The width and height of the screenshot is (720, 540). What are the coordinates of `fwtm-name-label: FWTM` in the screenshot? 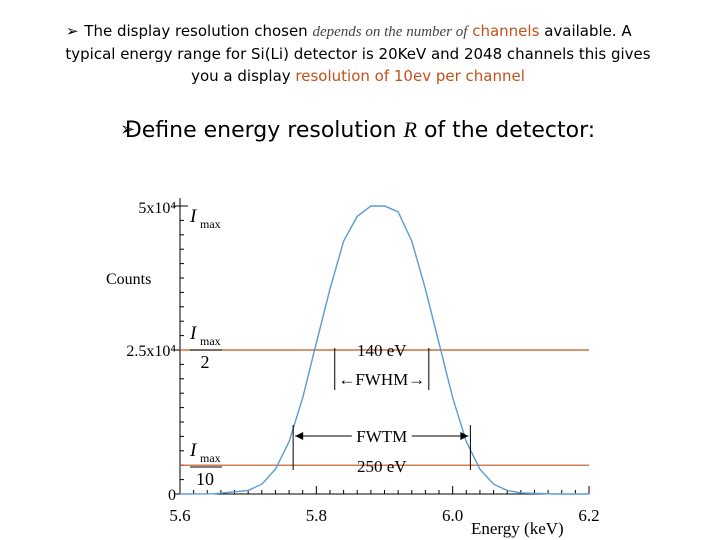 It's located at (381, 436).